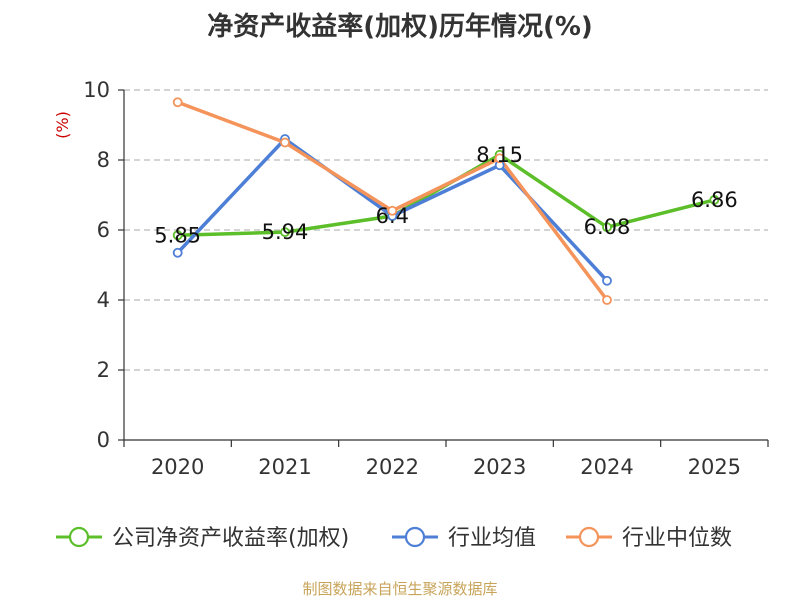 This screenshot has width=800, height=600. What do you see at coordinates (177, 467) in the screenshot?
I see `x-tick-label-2020: 2020` at bounding box center [177, 467].